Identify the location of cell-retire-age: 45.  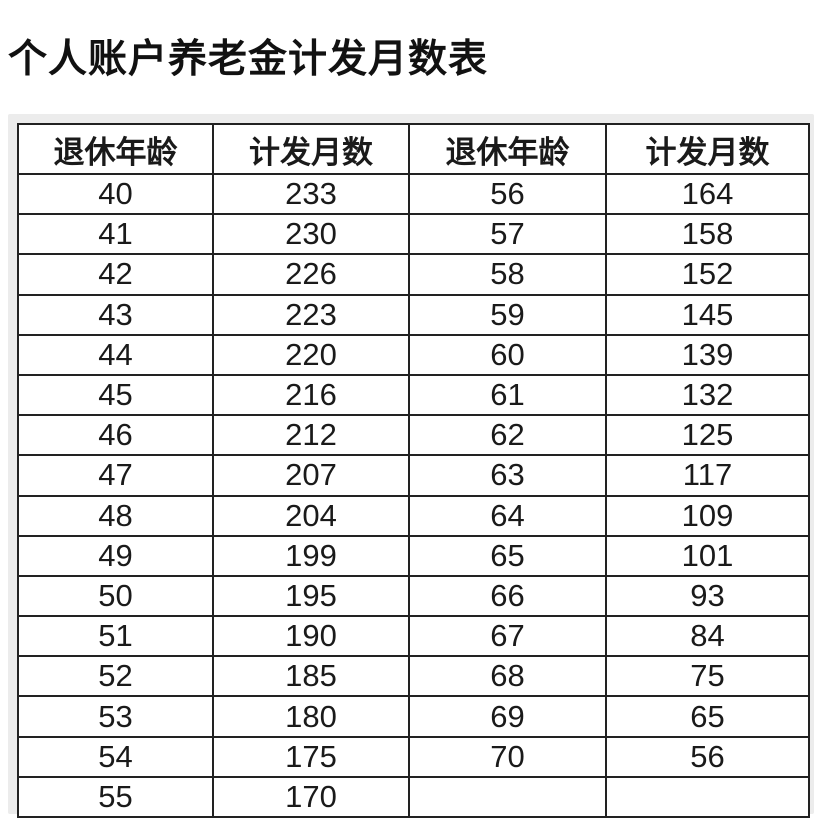
(115, 395).